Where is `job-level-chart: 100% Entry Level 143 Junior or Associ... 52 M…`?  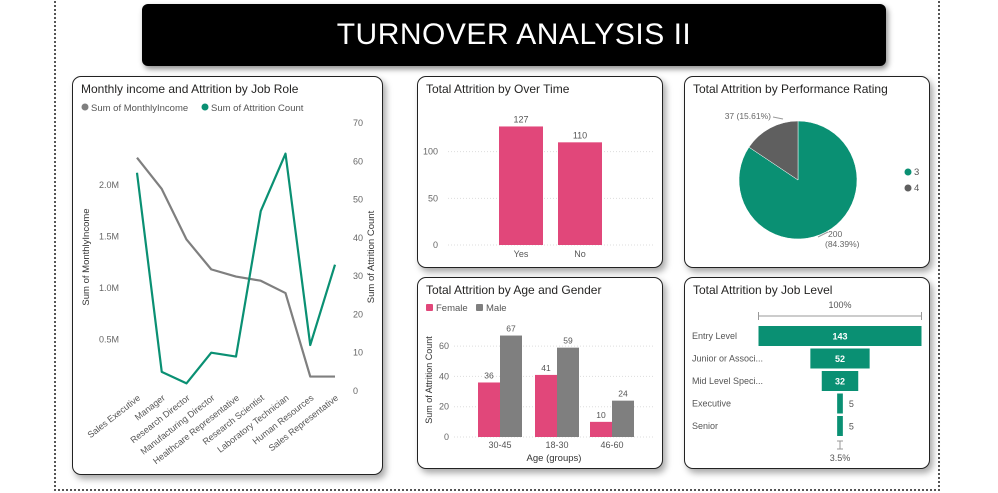 job-level-chart: 100% Entry Level 143 Junior or Associ... 52 M… is located at coordinates (807, 381).